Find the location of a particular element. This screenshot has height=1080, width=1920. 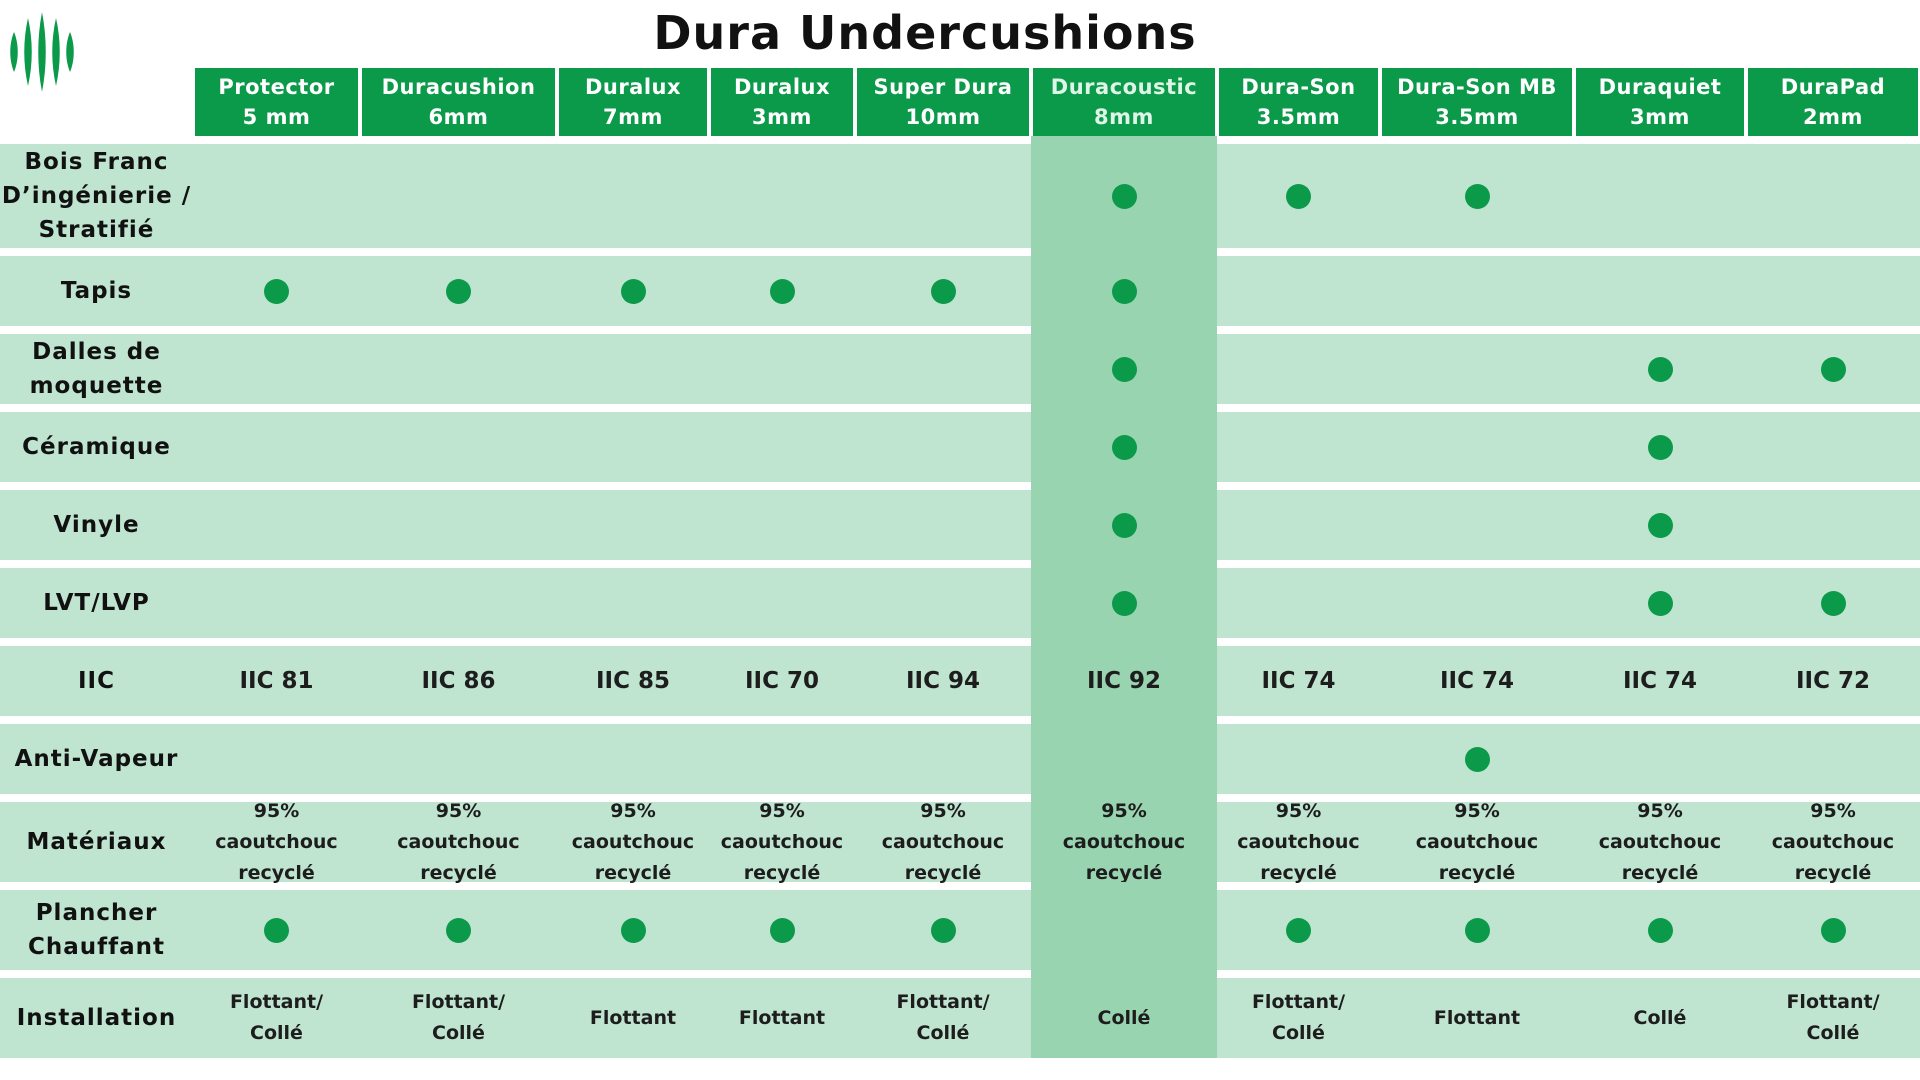

product-header: Duracoustic 8mm is located at coordinates (1124, 102).